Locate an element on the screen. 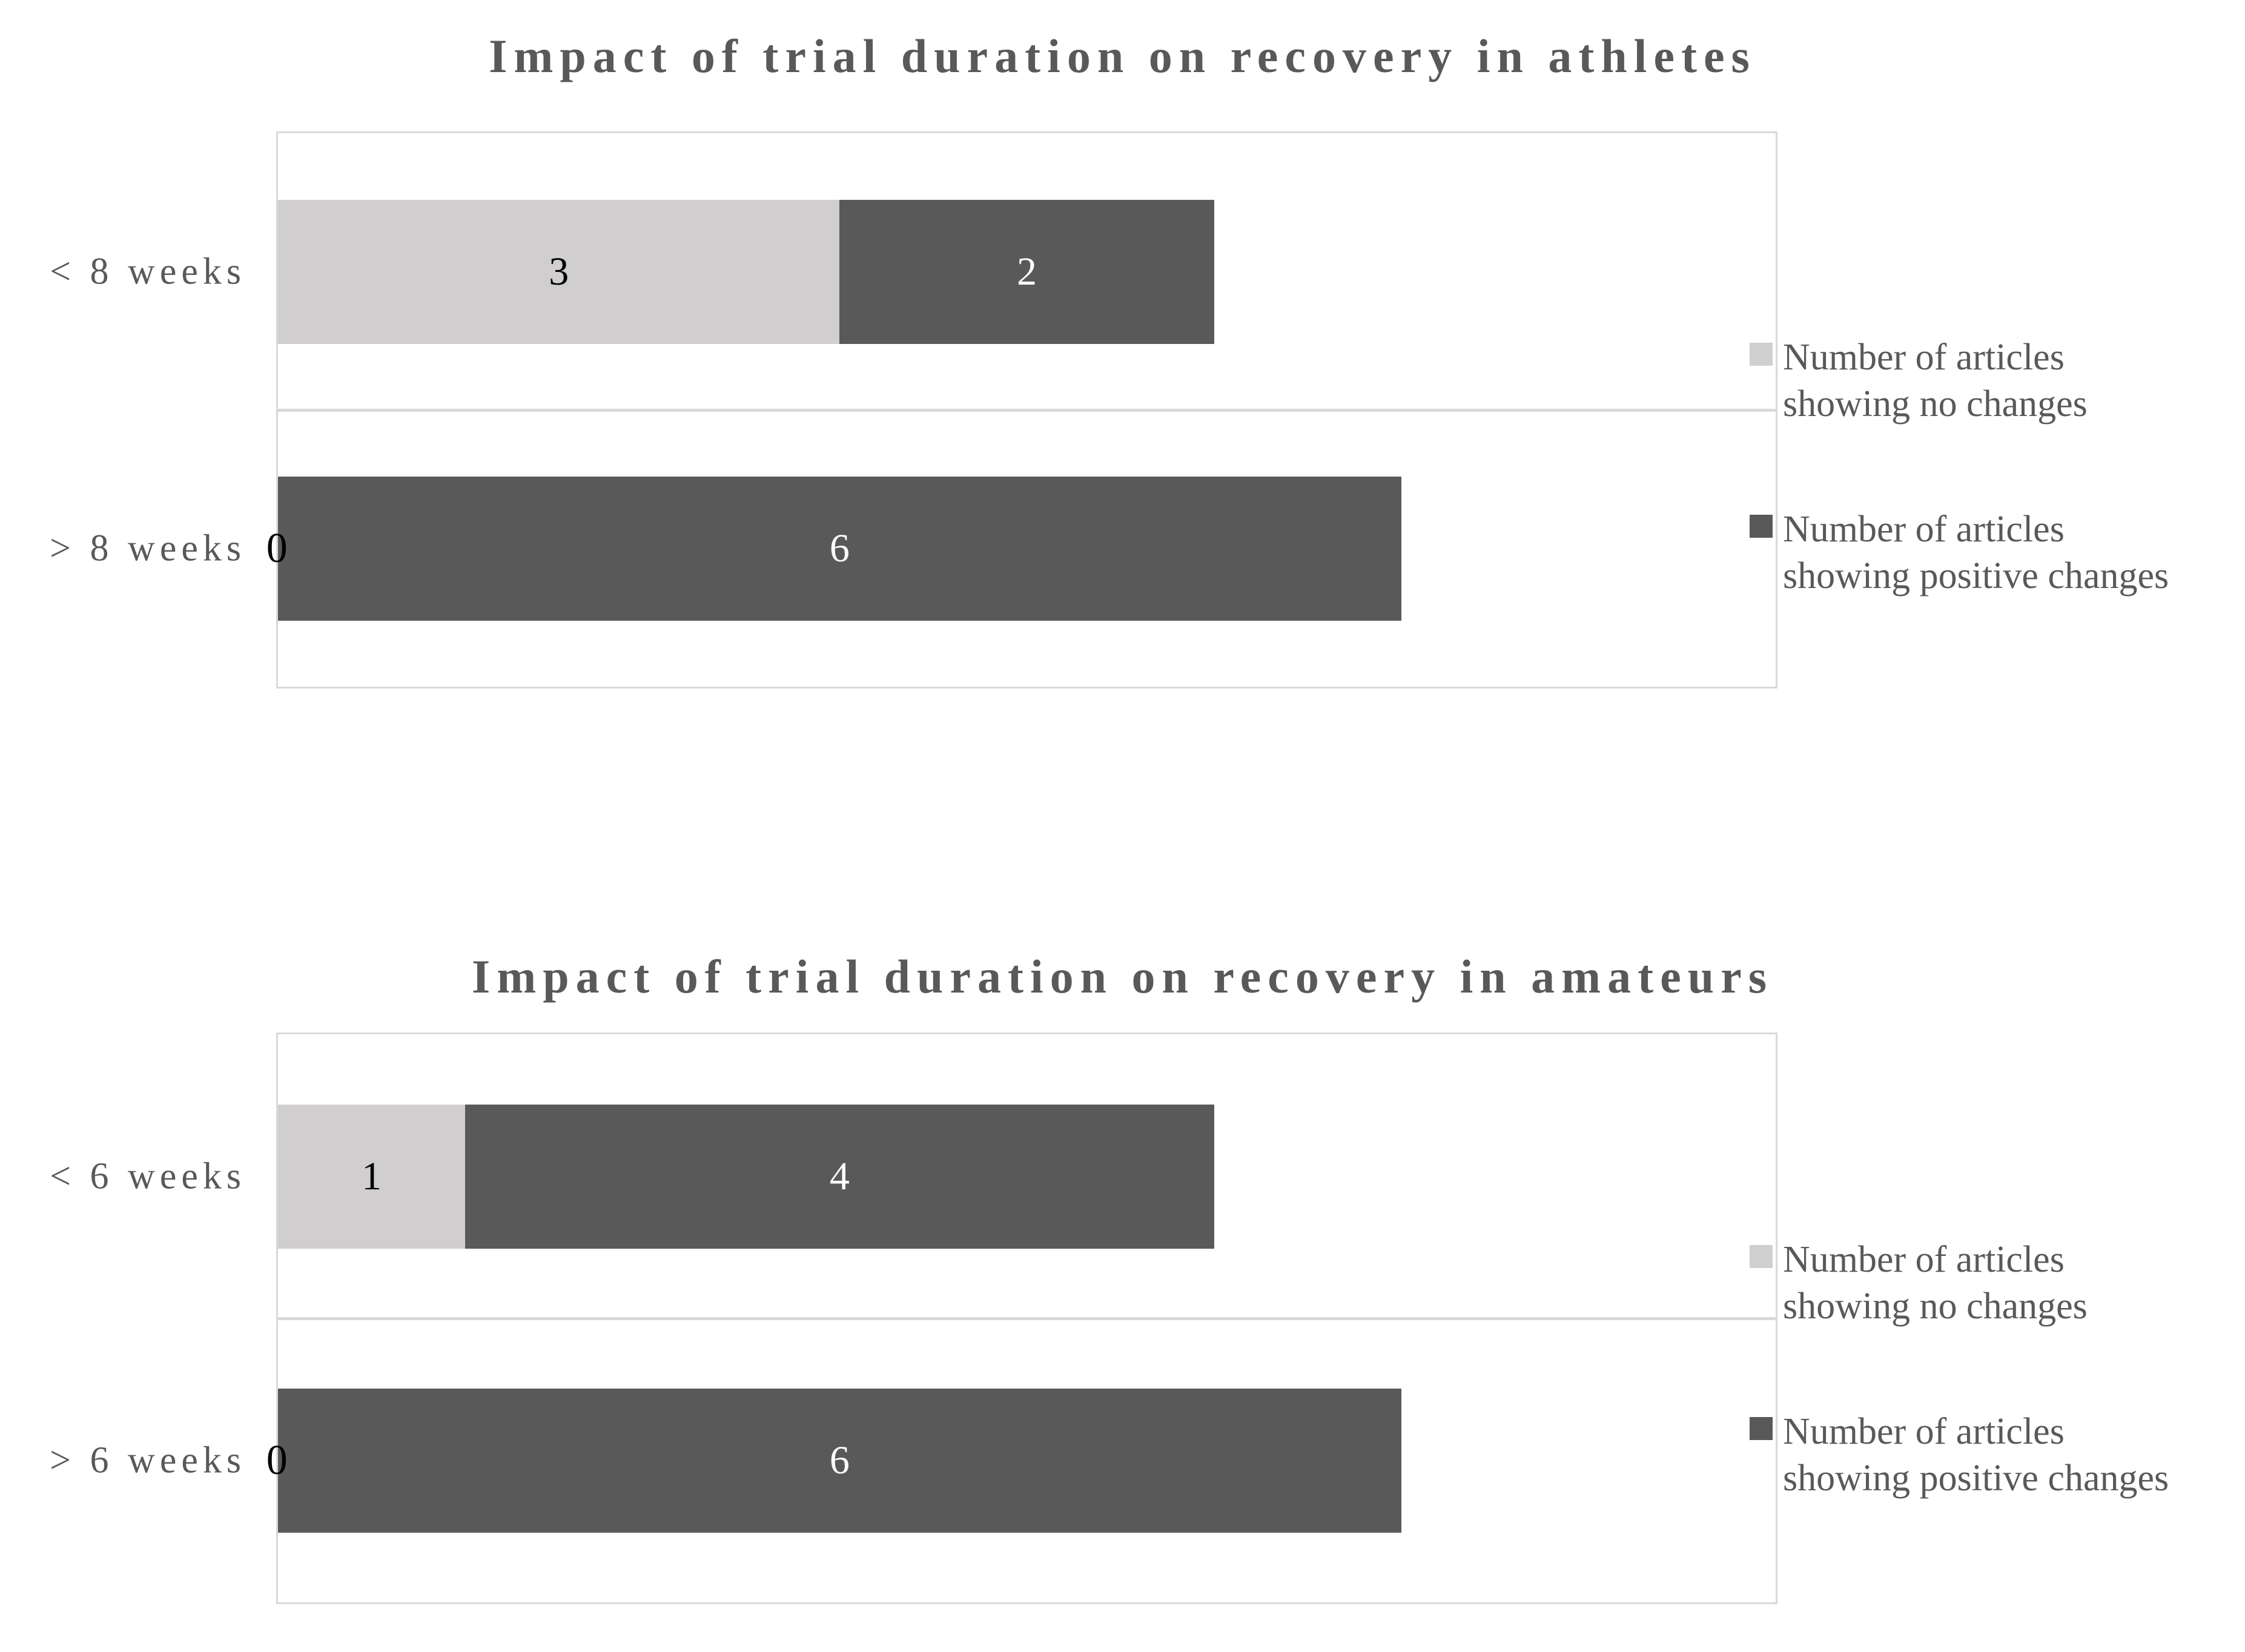 The image size is (2245, 1652). bar-segment: 3 is located at coordinates (559, 271).